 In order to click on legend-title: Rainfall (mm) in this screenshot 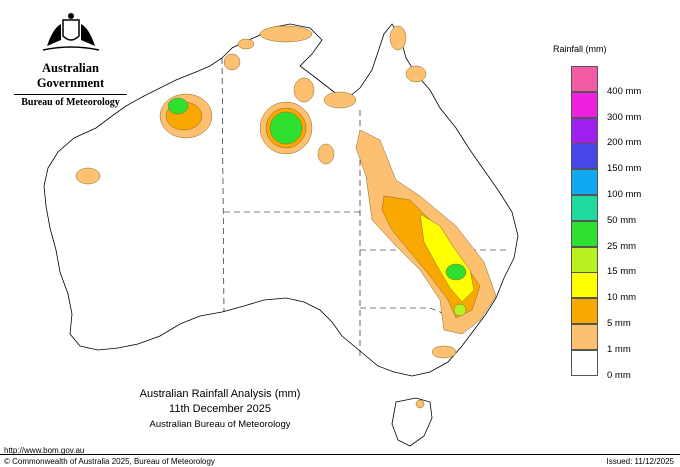, I will do `click(580, 49)`.